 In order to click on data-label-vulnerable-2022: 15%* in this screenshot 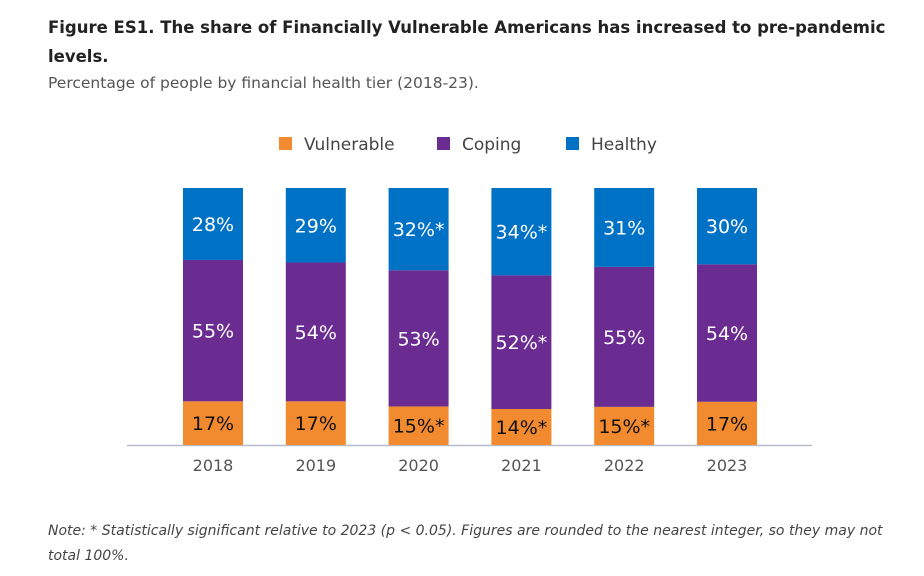, I will do `click(624, 427)`.